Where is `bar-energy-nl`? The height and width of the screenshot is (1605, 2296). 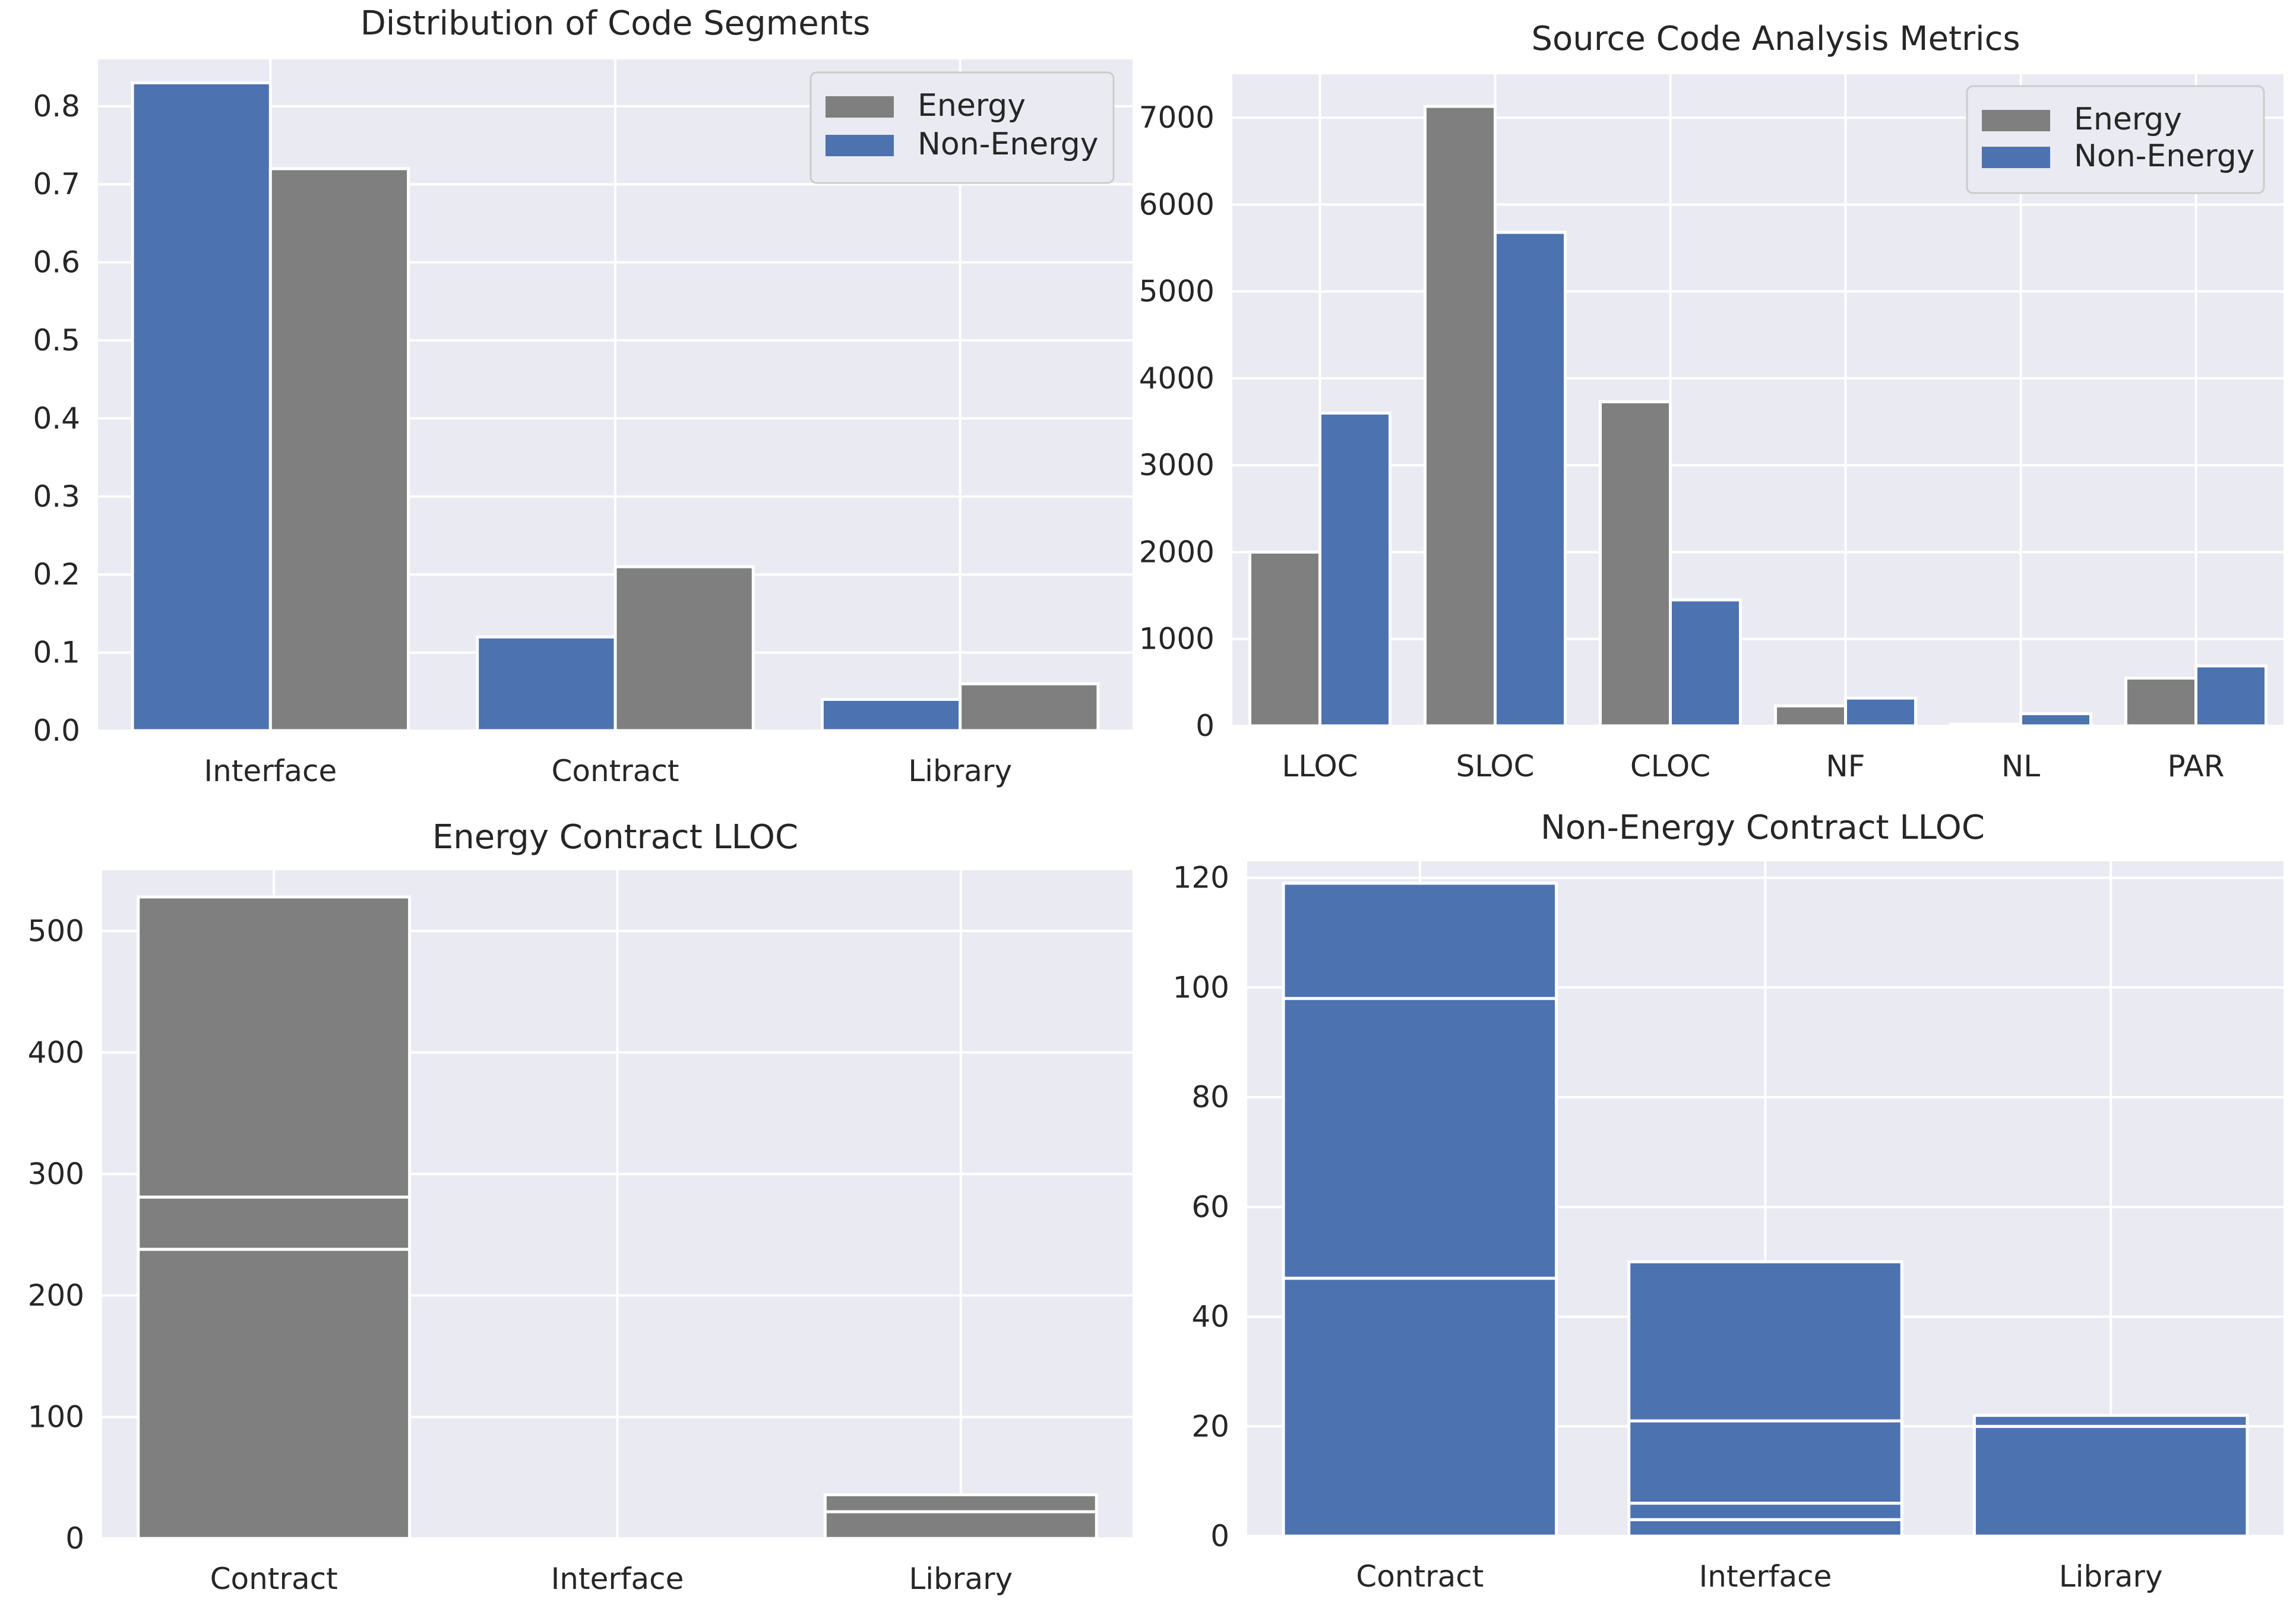 bar-energy-nl is located at coordinates (1985, 725).